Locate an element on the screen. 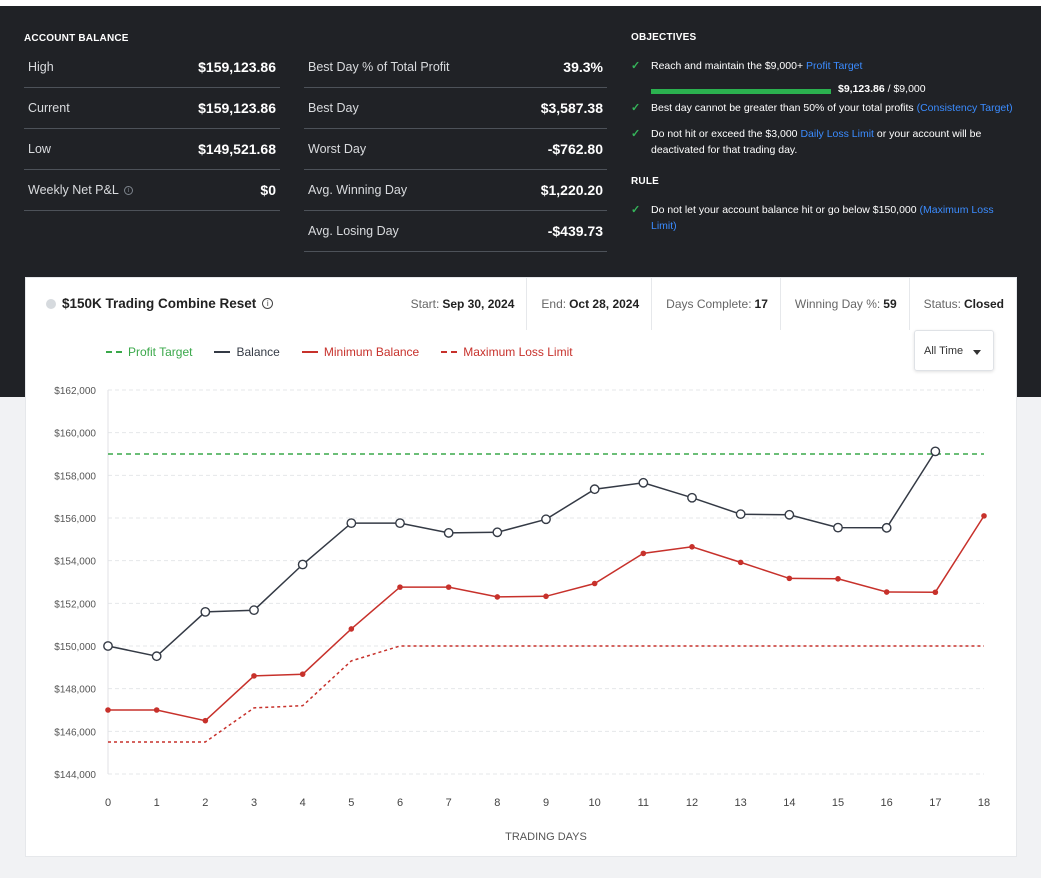 This screenshot has width=1041, height=878. objectives-title: OBJECTIVES is located at coordinates (664, 37).